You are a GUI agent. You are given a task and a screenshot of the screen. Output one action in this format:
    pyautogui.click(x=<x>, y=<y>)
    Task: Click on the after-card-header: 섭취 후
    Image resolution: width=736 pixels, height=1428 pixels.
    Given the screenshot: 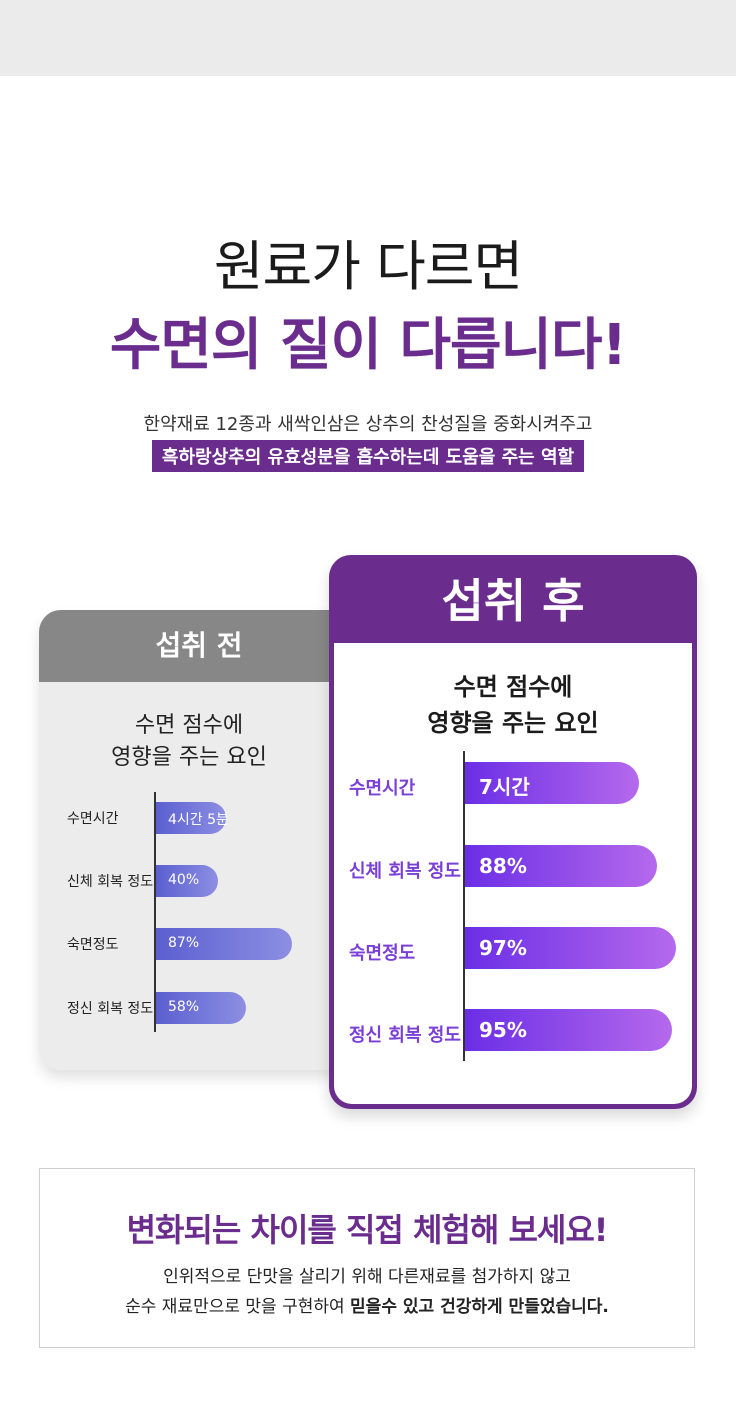 What is the action you would take?
    pyautogui.click(x=513, y=601)
    